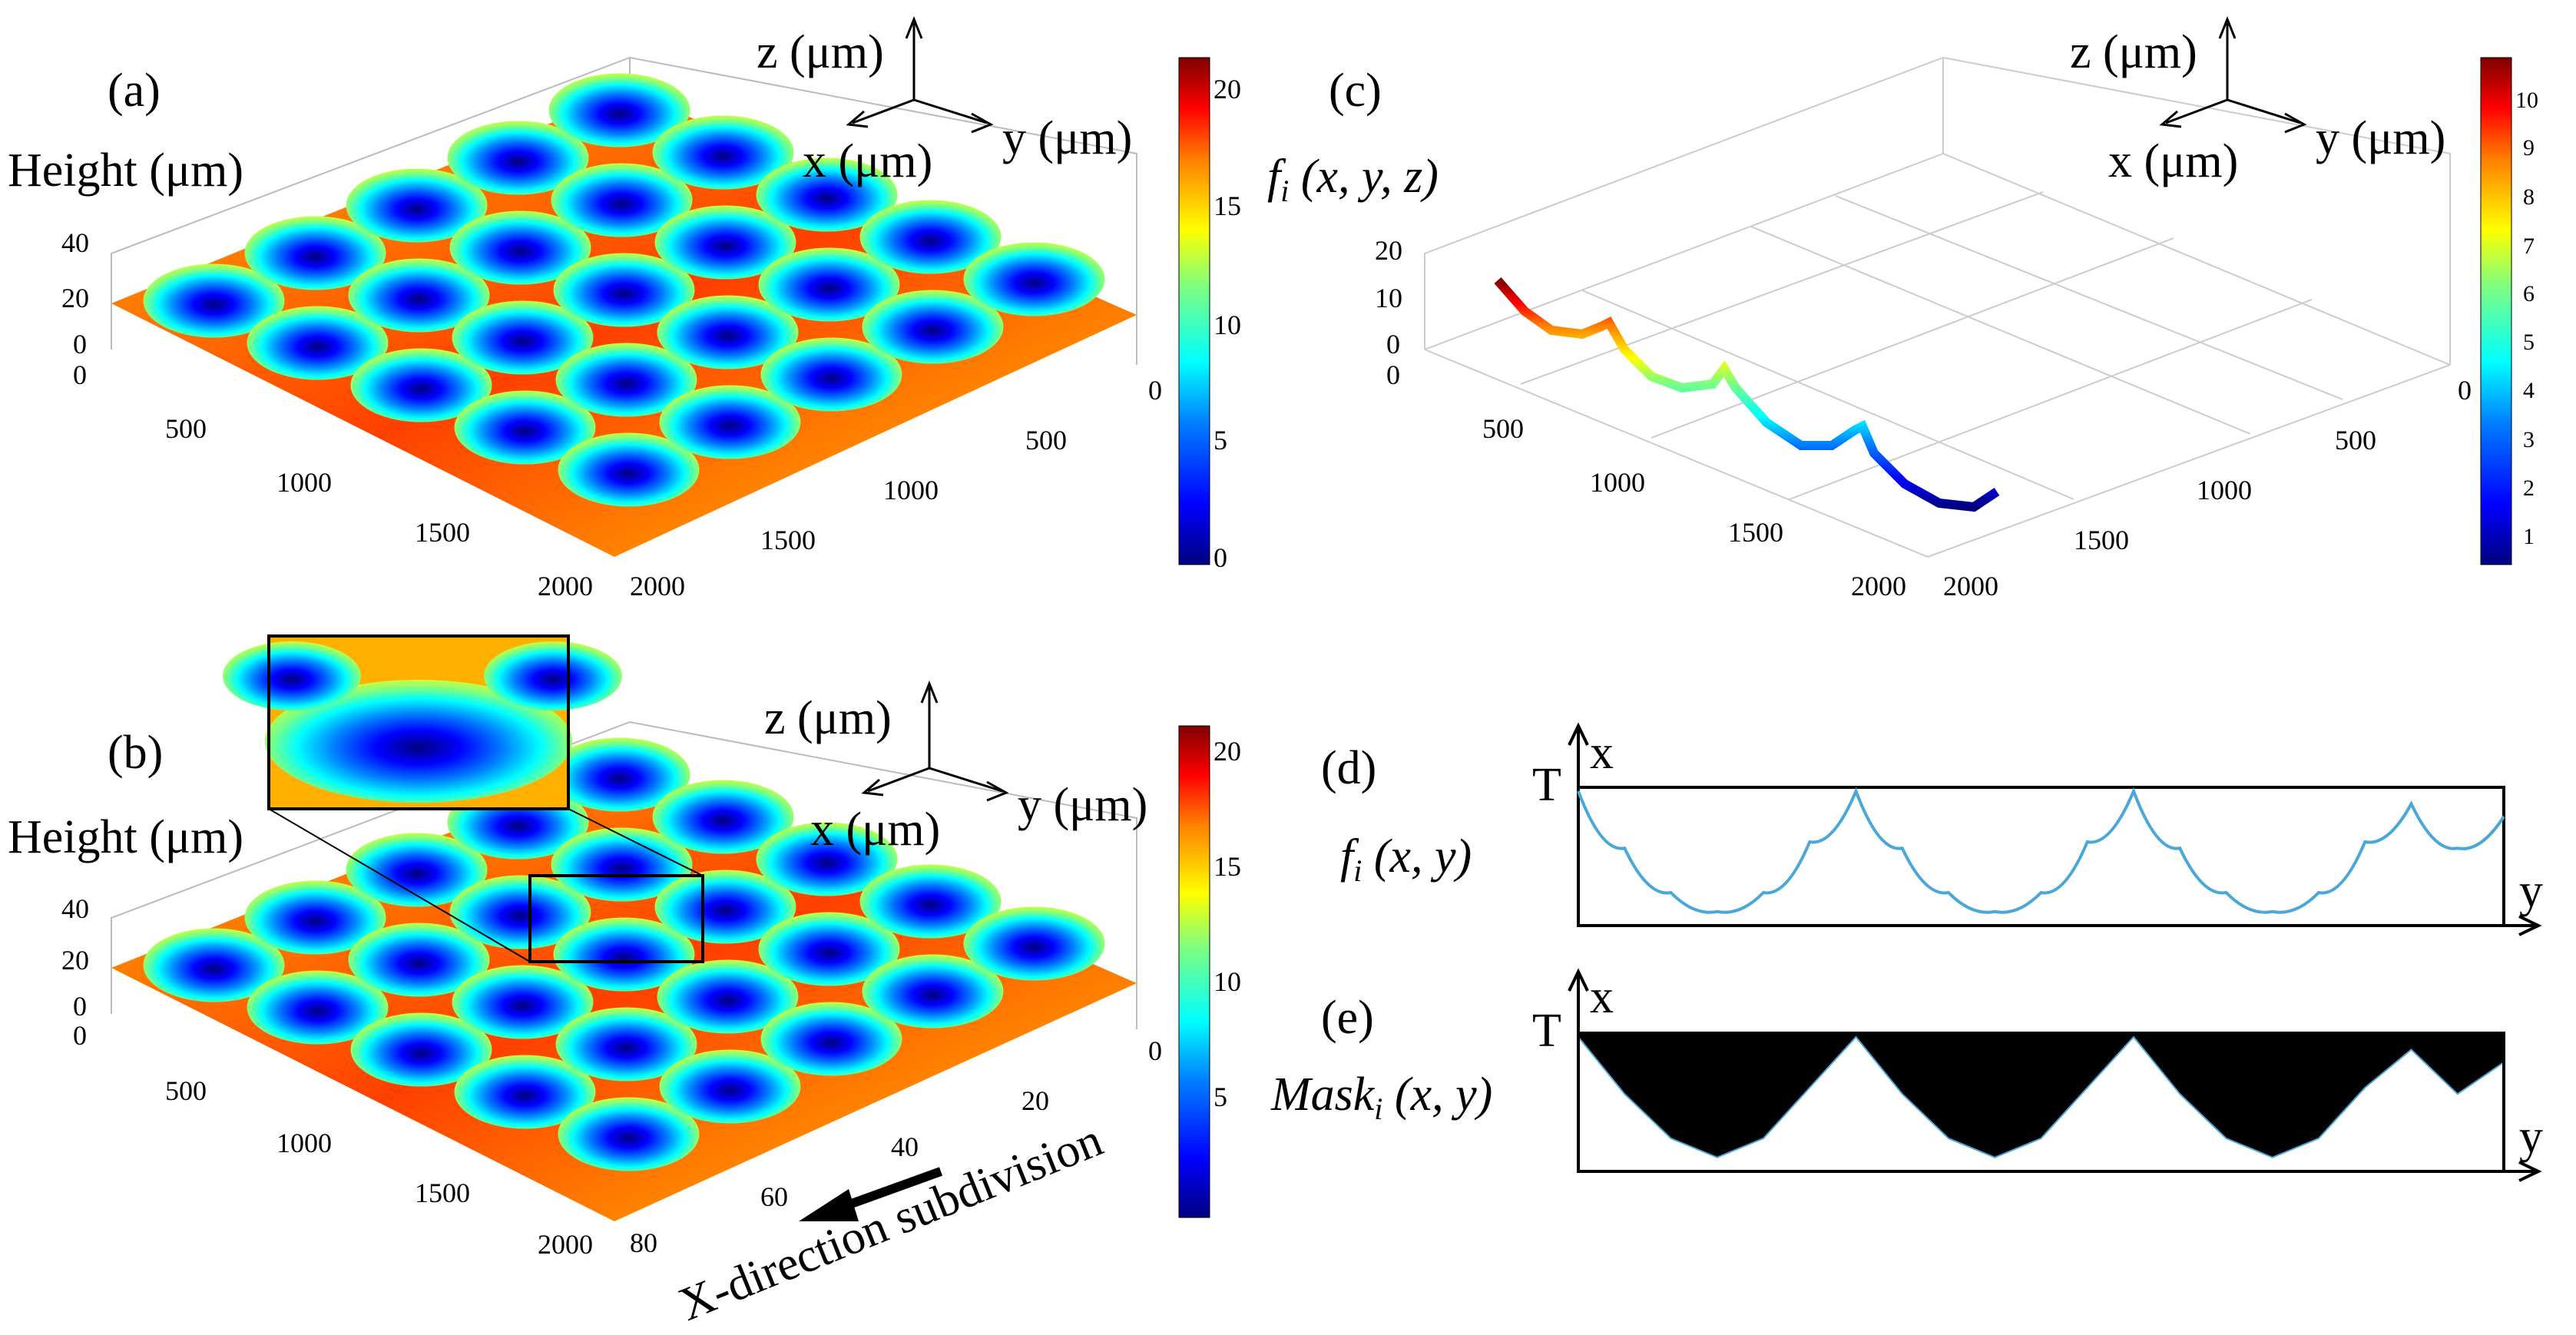 Image resolution: width=2576 pixels, height=1335 pixels. What do you see at coordinates (2529, 197) in the screenshot?
I see `cbtick: 8` at bounding box center [2529, 197].